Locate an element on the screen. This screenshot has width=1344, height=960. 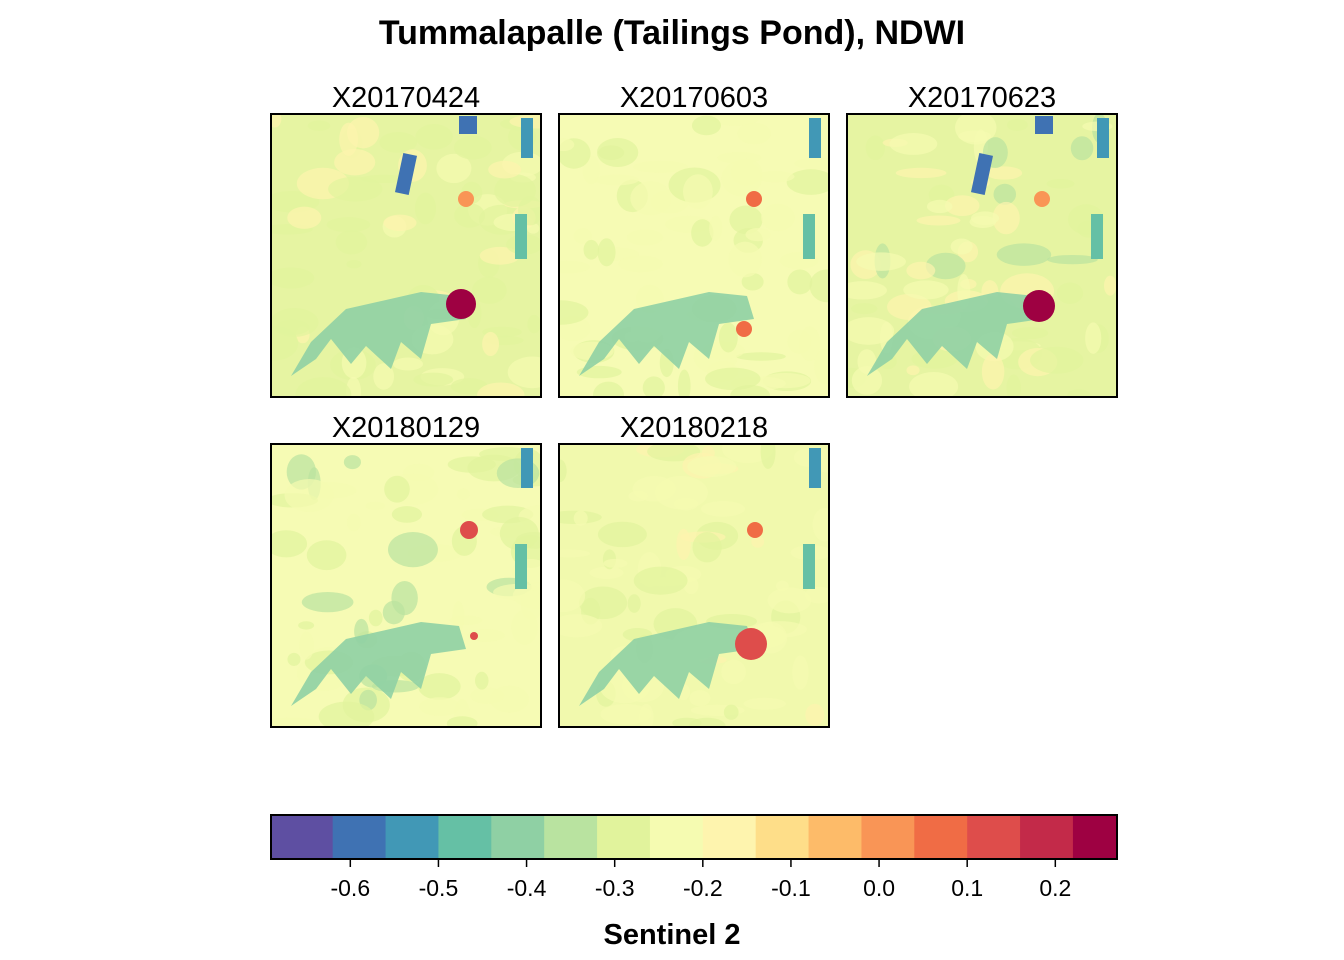
colorbar-frame is located at coordinates (694, 837).